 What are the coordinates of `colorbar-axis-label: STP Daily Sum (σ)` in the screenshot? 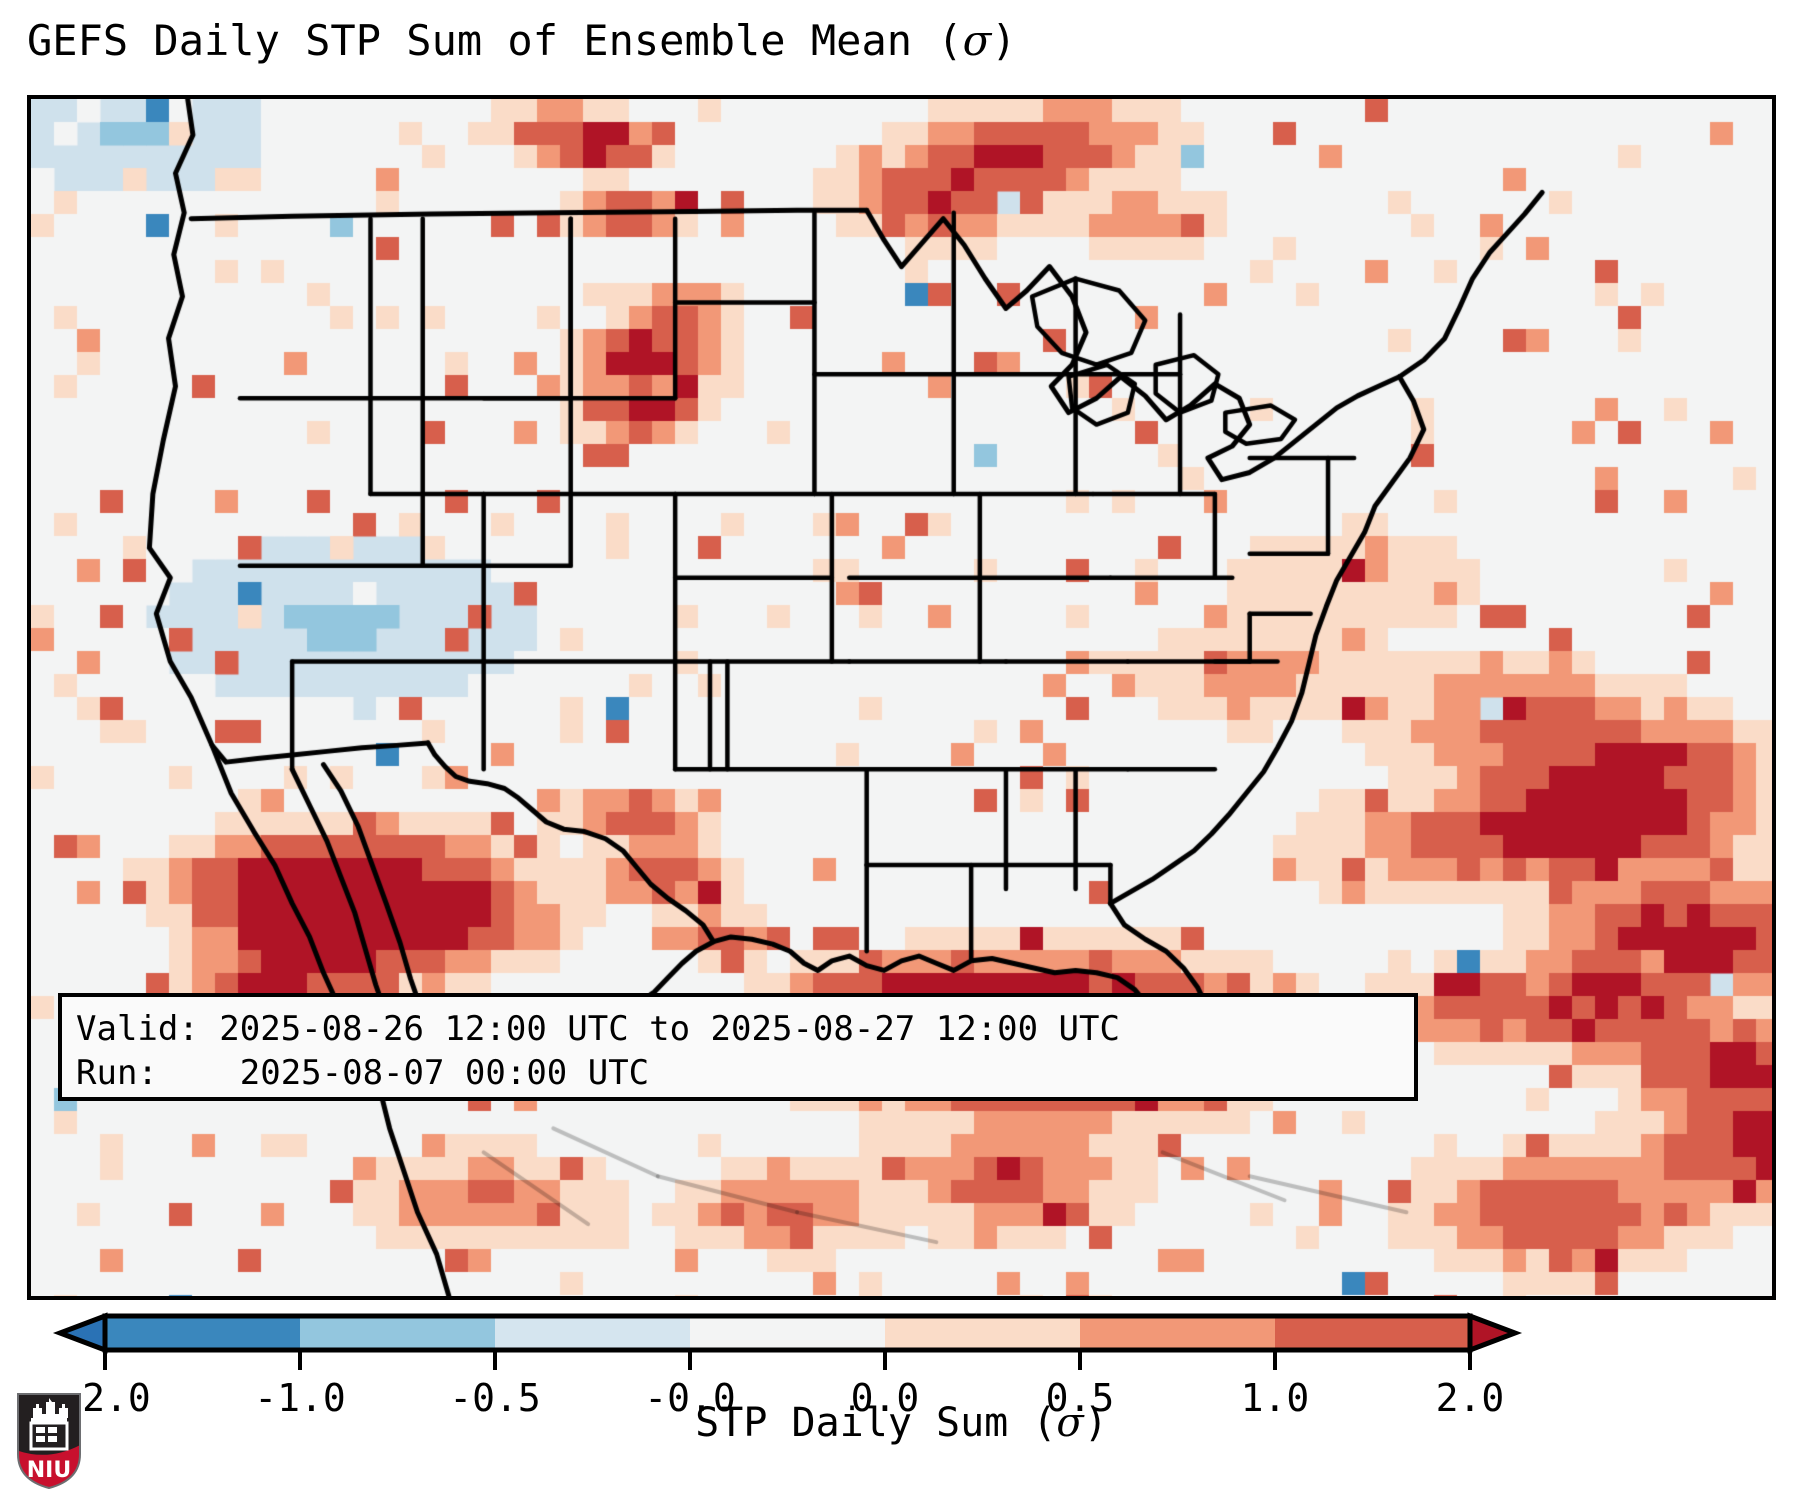 It's located at (901, 1423).